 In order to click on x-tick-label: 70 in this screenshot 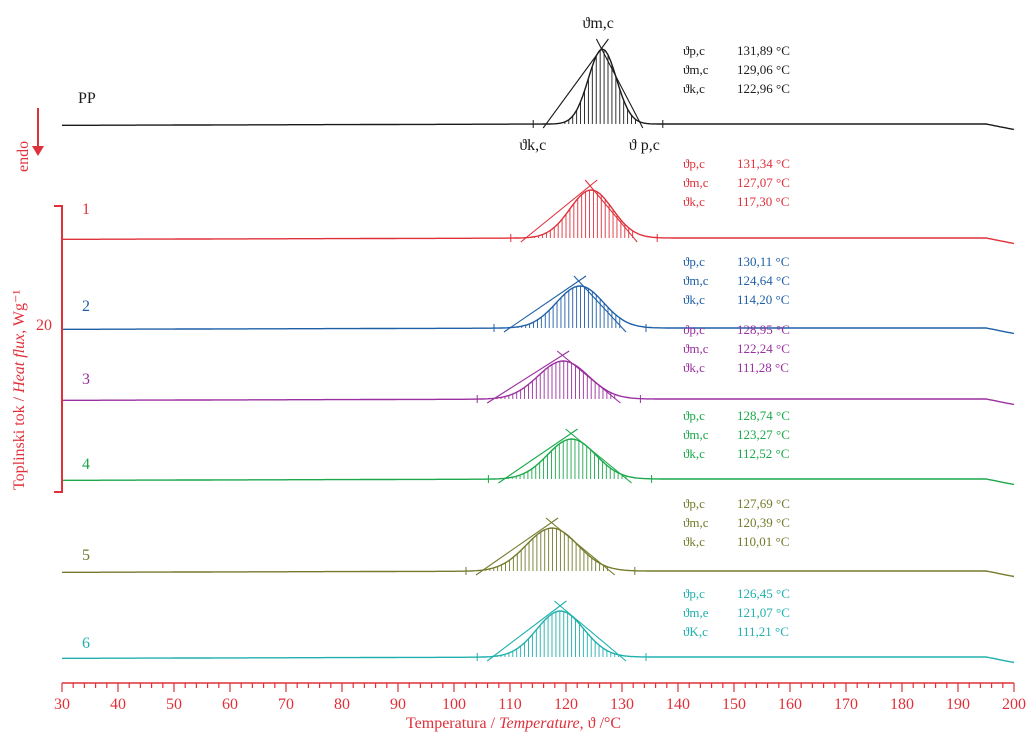, I will do `click(286, 704)`.